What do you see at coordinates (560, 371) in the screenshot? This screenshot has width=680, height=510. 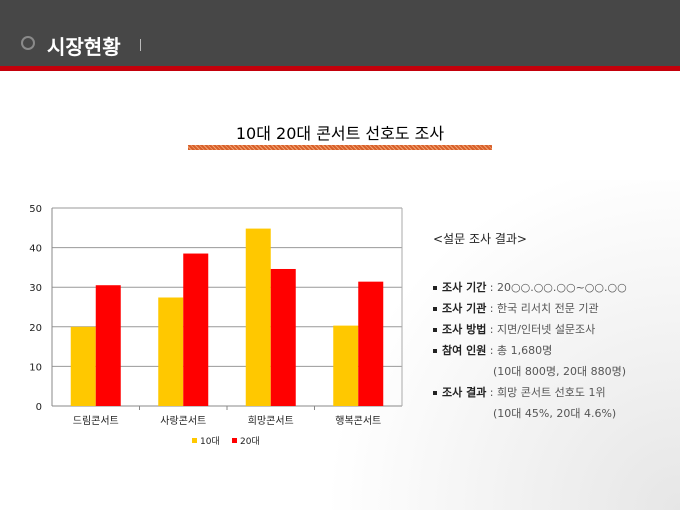 I see `info-subvalue: (10대 800명, 20대 880명)` at bounding box center [560, 371].